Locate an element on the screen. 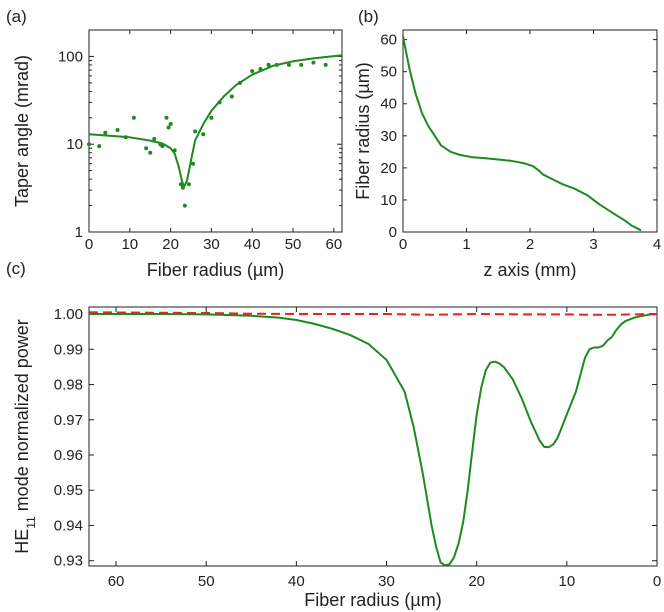 The image size is (664, 612). x-tick-label: 3 is located at coordinates (593, 244).